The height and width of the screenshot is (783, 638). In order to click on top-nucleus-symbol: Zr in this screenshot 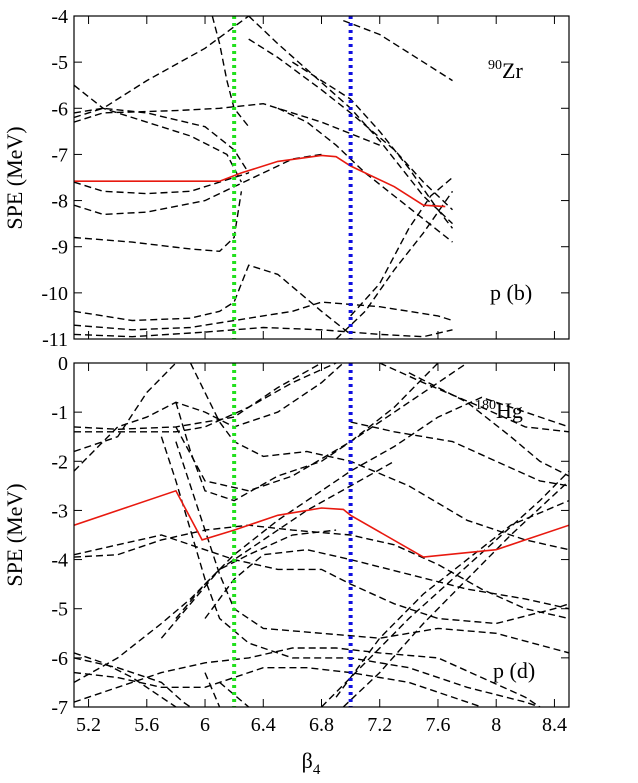, I will do `click(512, 70)`.